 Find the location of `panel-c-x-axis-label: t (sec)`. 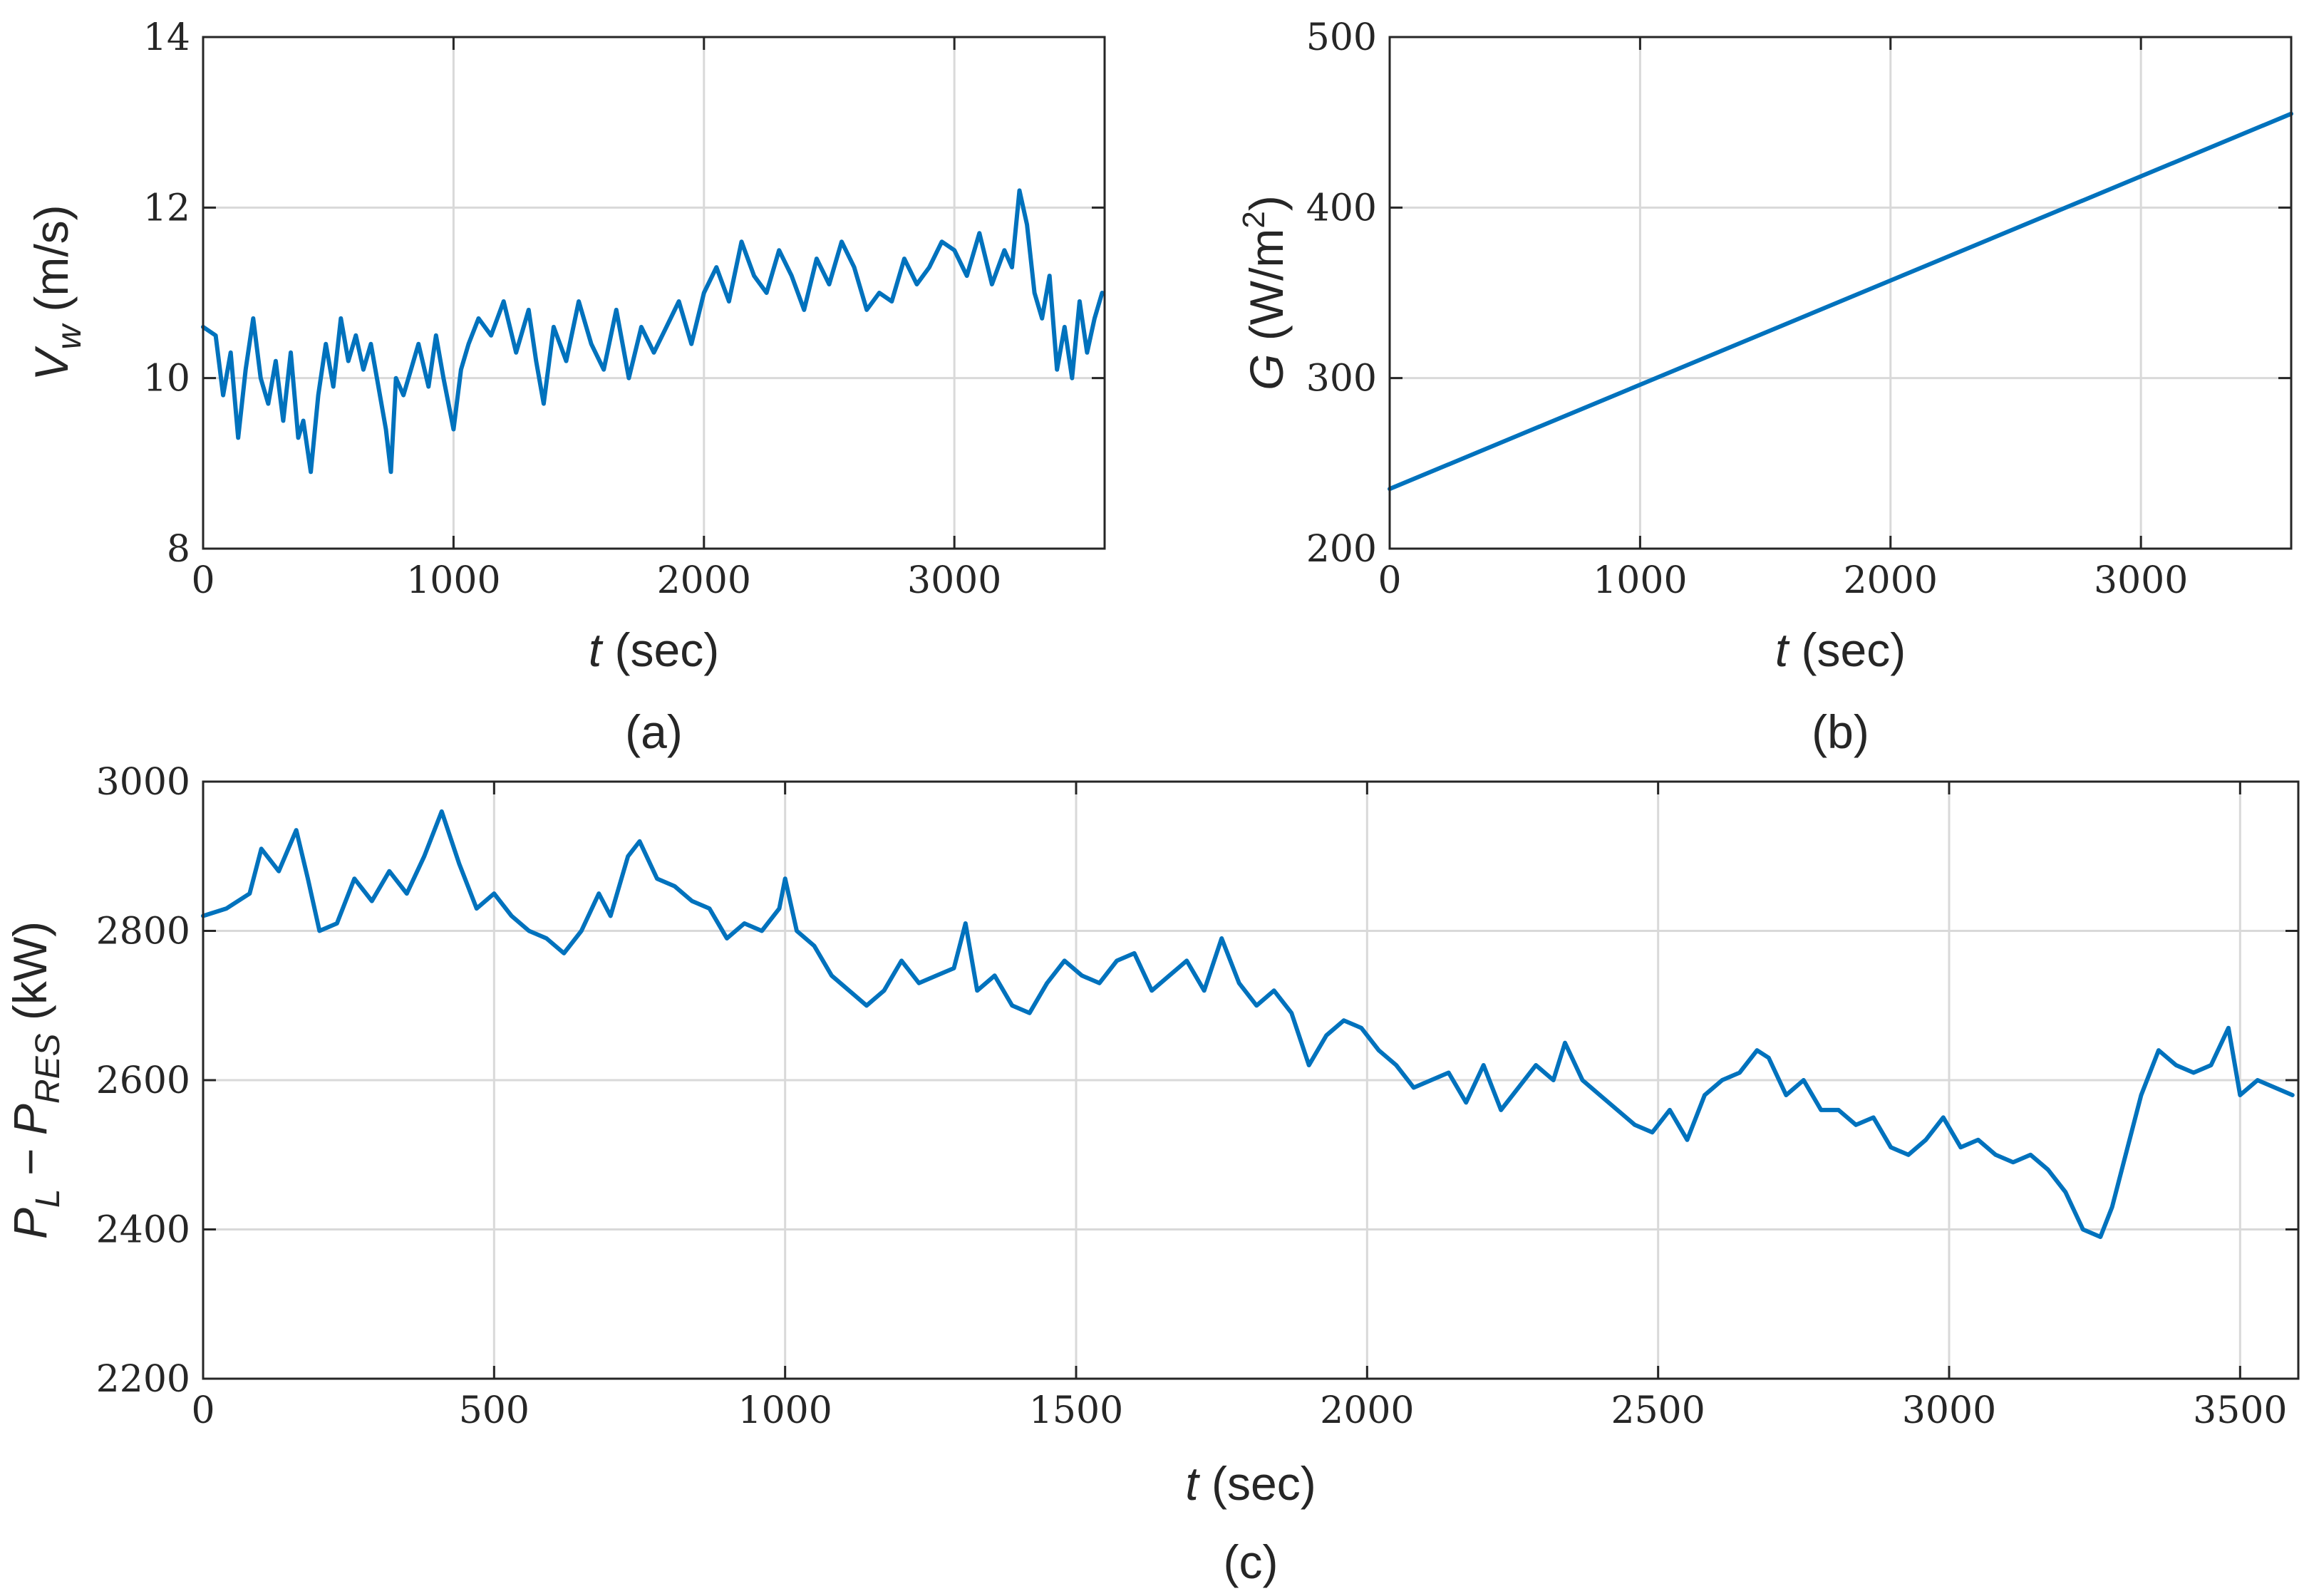

panel-c-x-axis-label: t (sec) is located at coordinates (1250, 1483).